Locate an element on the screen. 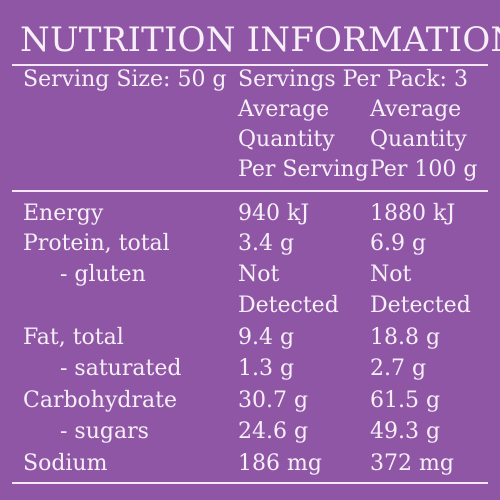  row-protein-label: Protein, total is located at coordinates (96, 243).